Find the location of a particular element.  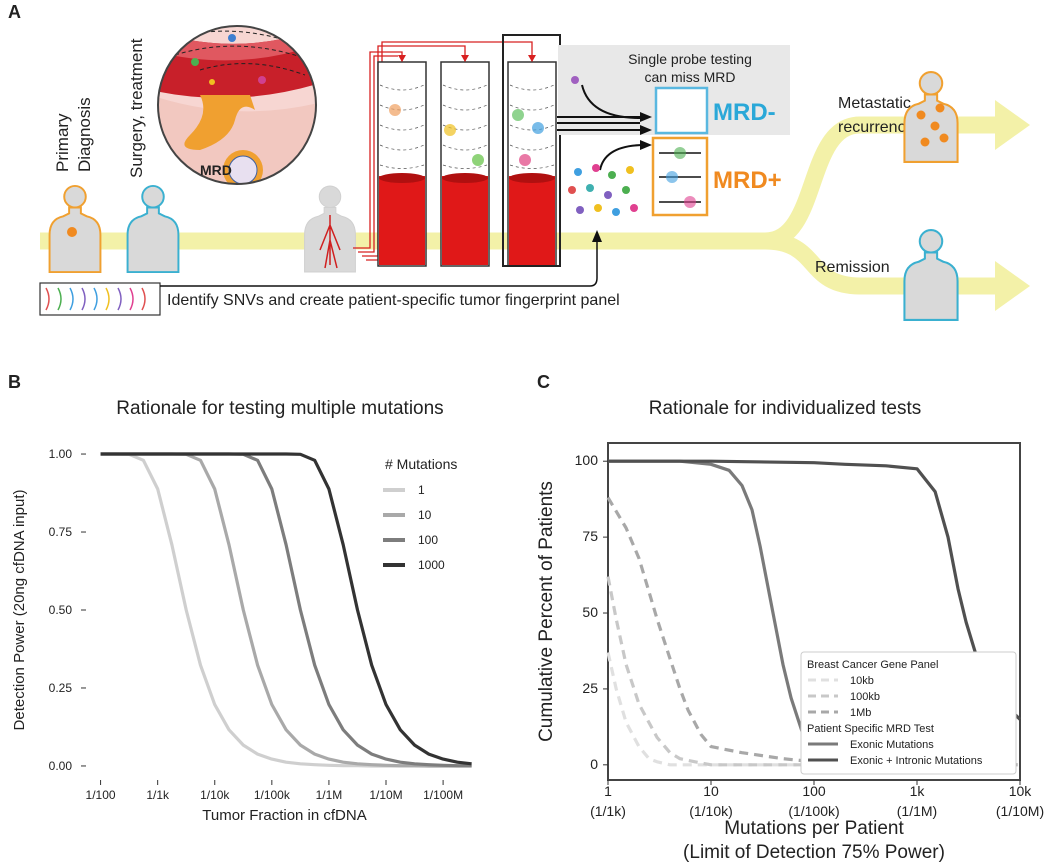

legend-title: Patient Specific MRD Test is located at coordinates (870, 729).